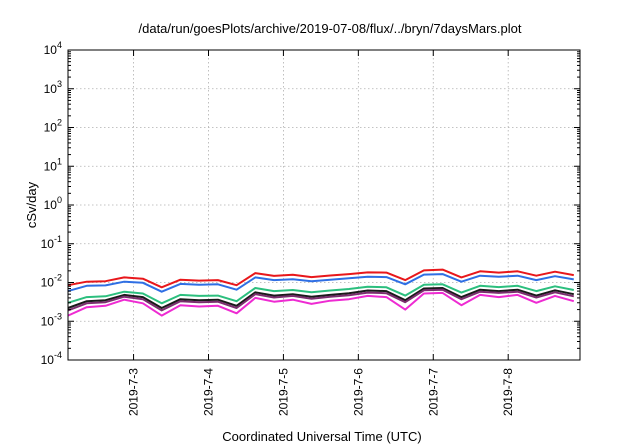 The height and width of the screenshot is (448, 640). Describe the element at coordinates (433, 392) in the screenshot. I see `x-tick-label: 2019-7-7` at that location.